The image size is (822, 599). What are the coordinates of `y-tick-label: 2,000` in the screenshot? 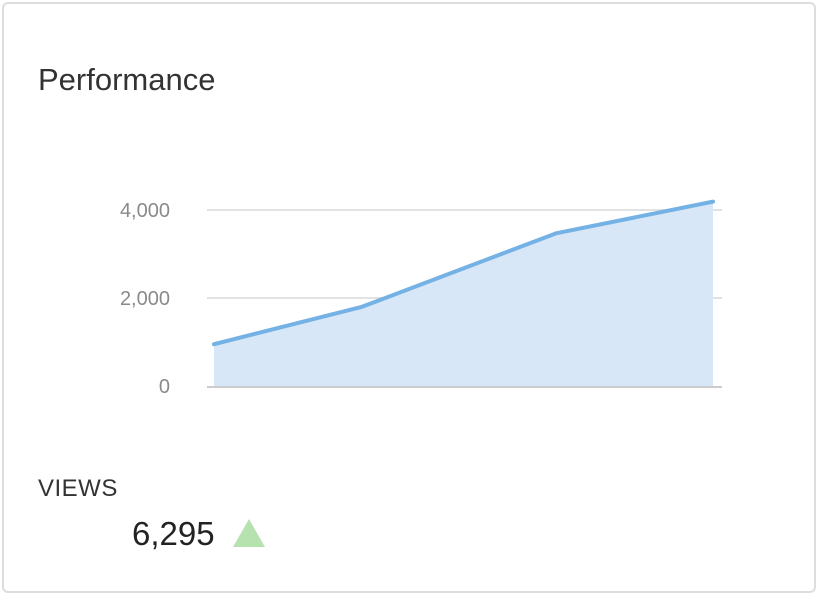 It's located at (145, 299).